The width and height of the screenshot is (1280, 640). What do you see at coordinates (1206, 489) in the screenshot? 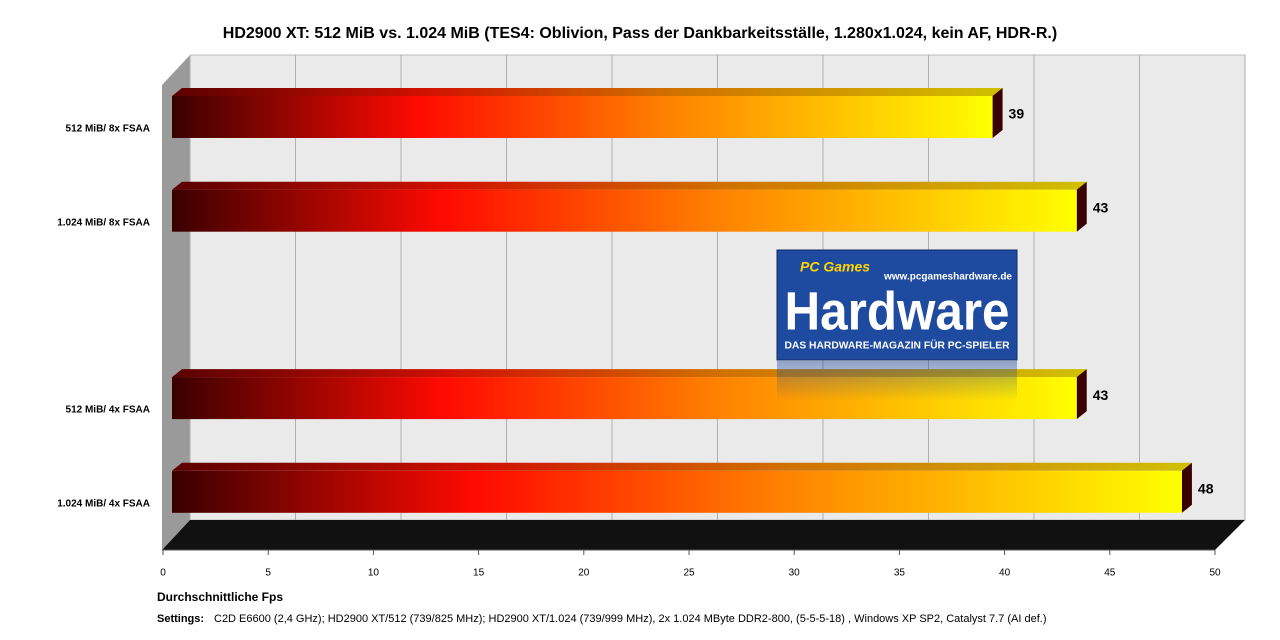
I see `value-label: 48` at bounding box center [1206, 489].